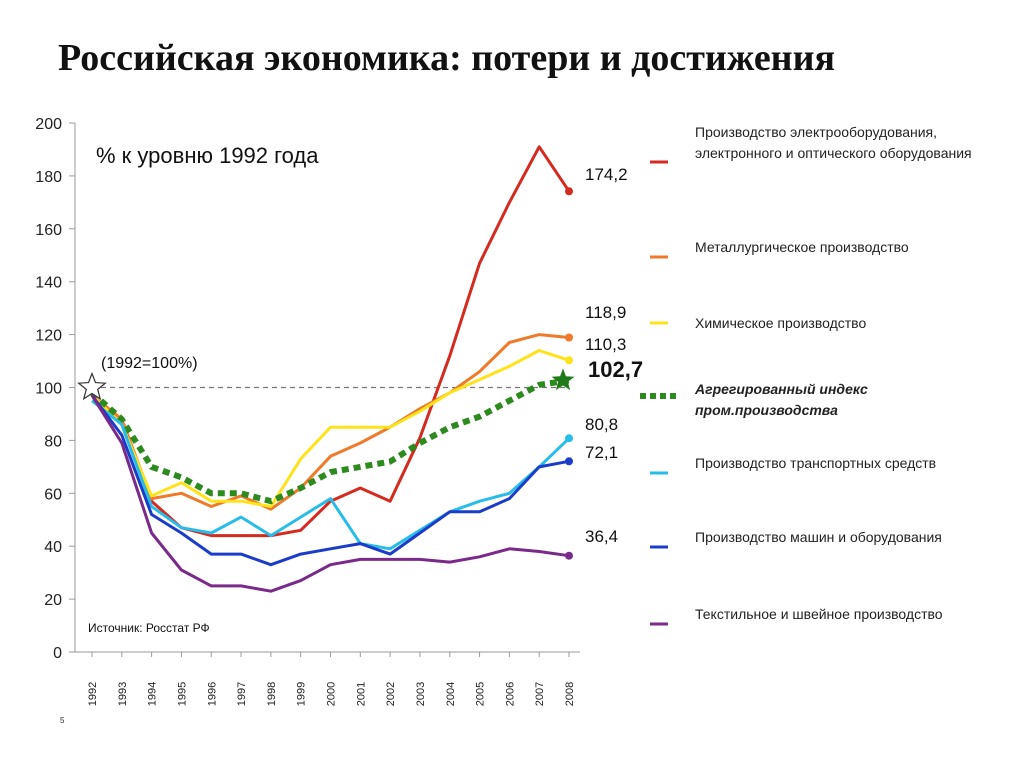  Describe the element at coordinates (605, 312) in the screenshot. I see `end-value-label: 118,9` at that location.